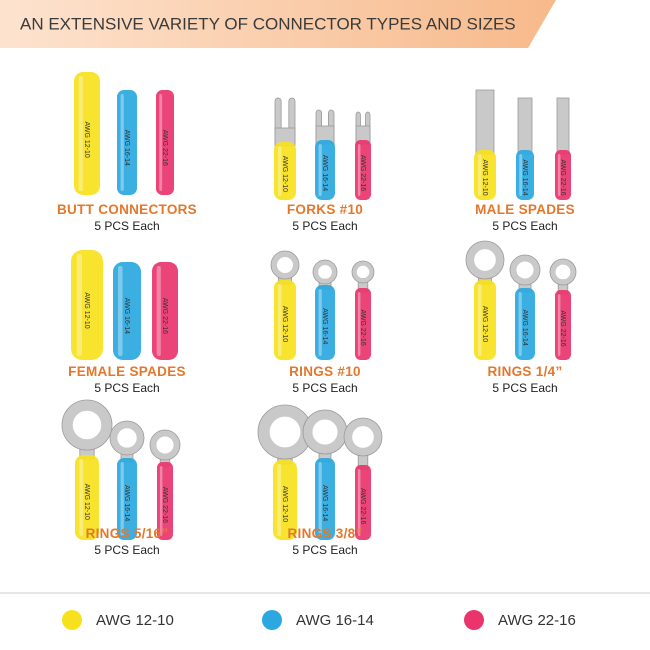 The width and height of the screenshot is (650, 650). What do you see at coordinates (524, 371) in the screenshot?
I see `item-name: RINGS 1/4”` at bounding box center [524, 371].